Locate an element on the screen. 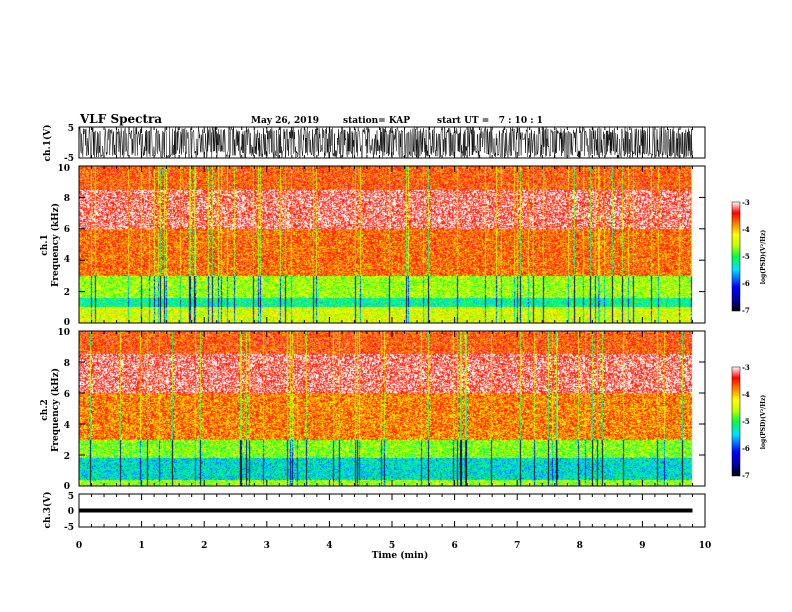  figure-title: VLF Spectra is located at coordinates (120, 119).